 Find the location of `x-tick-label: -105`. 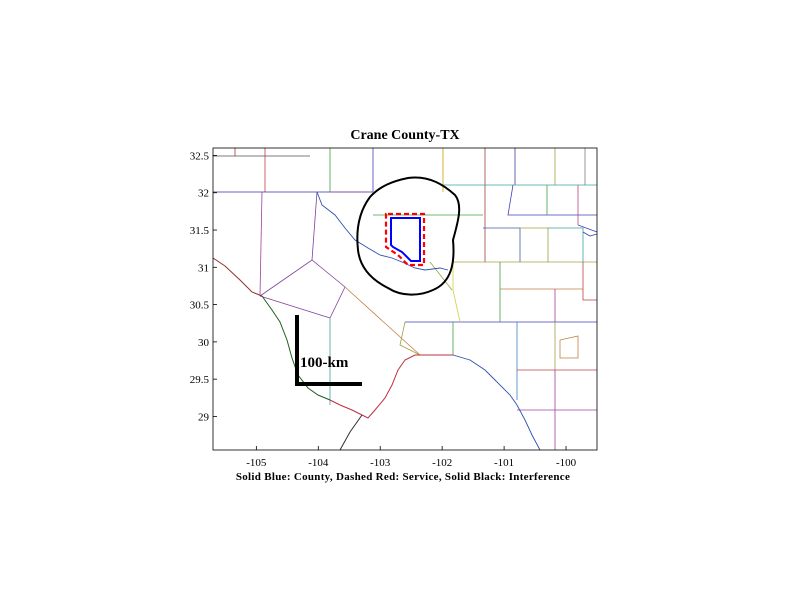

x-tick-label: -105 is located at coordinates (256, 463).